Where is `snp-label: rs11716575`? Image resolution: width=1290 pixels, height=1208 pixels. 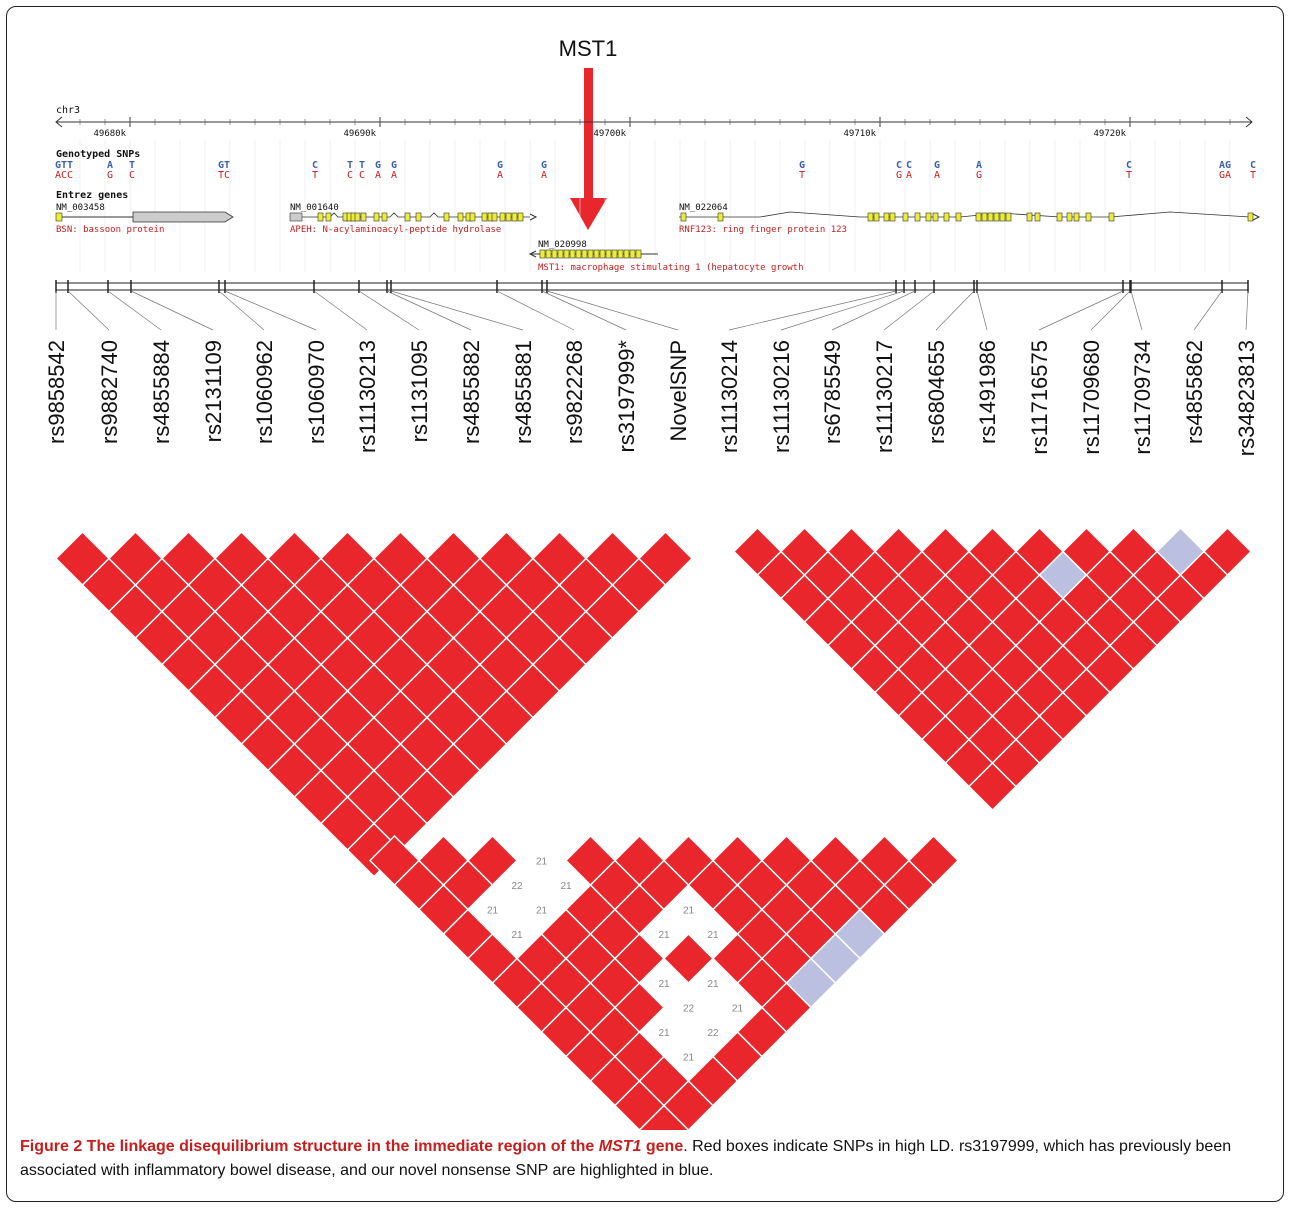
snp-label: rs11716575 is located at coordinates (1039, 397).